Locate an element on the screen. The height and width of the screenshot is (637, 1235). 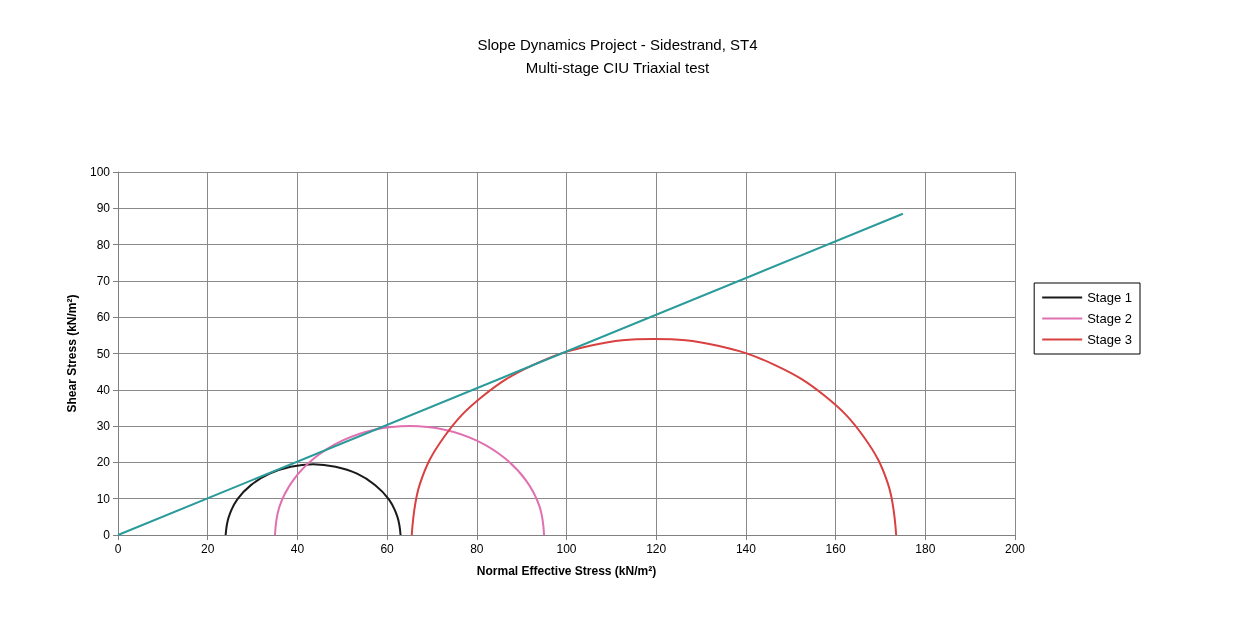
y-tick-label: 10 is located at coordinates (103, 498).